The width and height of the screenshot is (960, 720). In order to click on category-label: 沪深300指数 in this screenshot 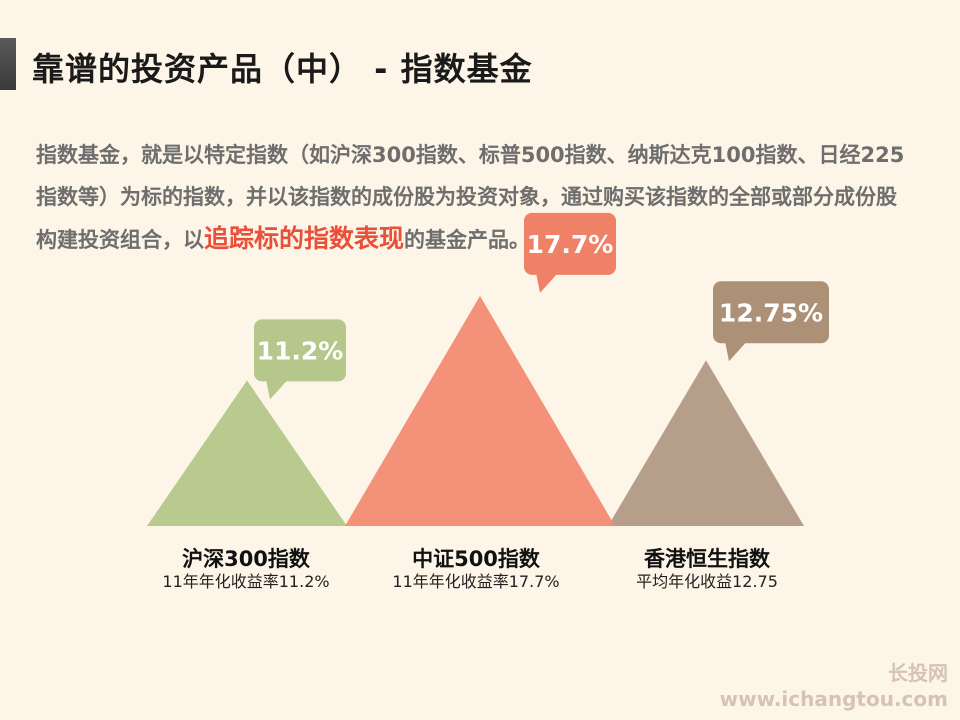, I will do `click(246, 559)`.